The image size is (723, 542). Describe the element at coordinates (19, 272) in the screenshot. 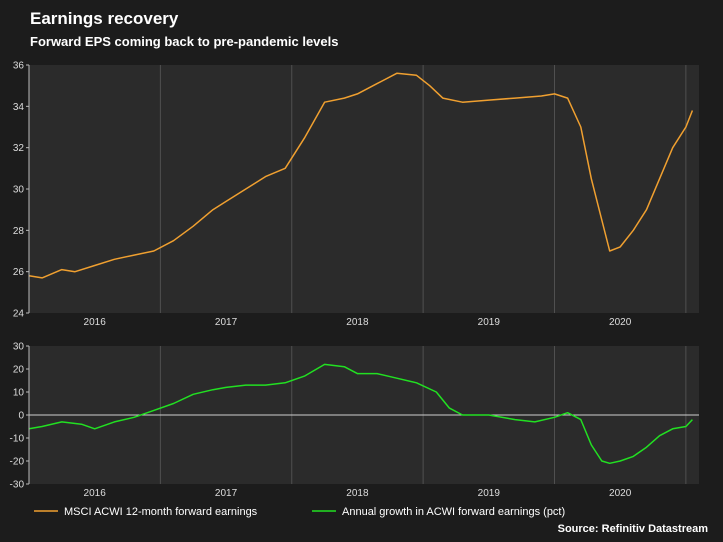

I see `y-tick-label: 26` at that location.